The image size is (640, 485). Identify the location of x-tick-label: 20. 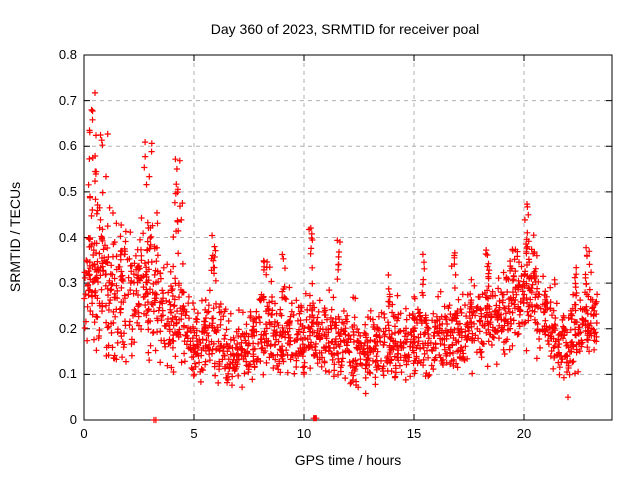
(524, 433).